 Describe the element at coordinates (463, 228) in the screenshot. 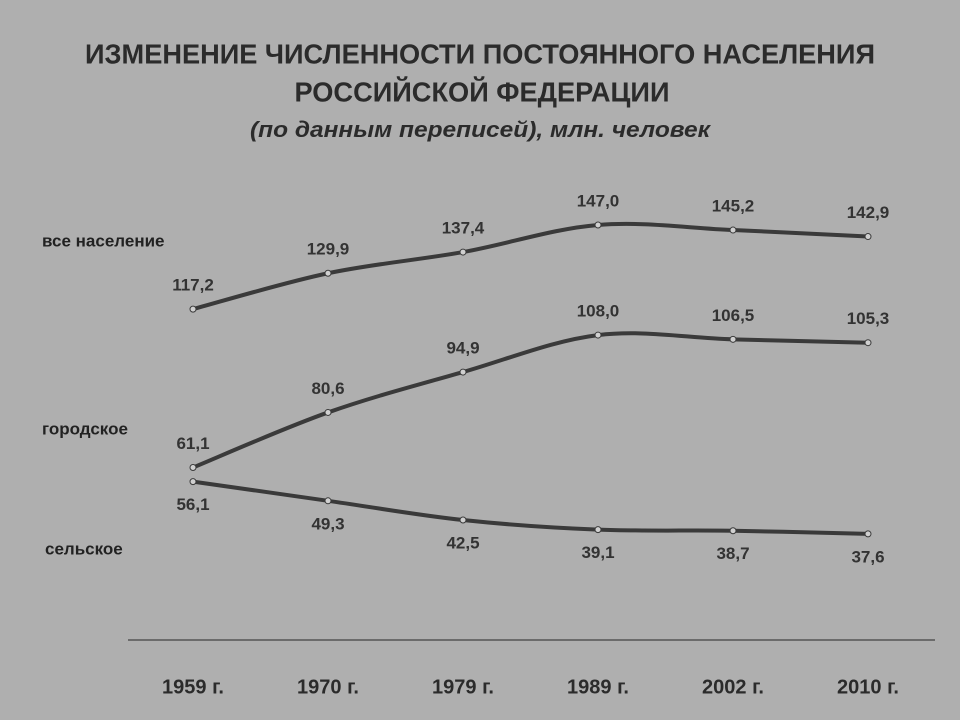

I see `data-label: 137,4` at that location.